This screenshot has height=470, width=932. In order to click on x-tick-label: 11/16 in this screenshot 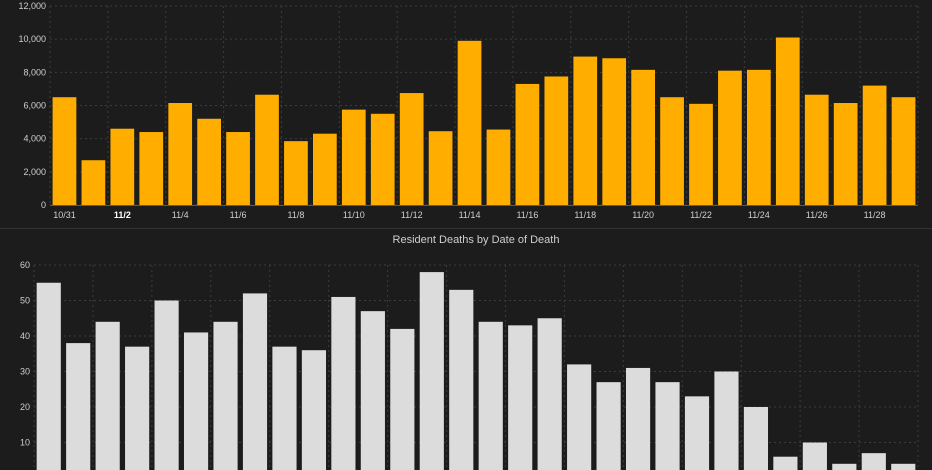, I will do `click(527, 215)`.